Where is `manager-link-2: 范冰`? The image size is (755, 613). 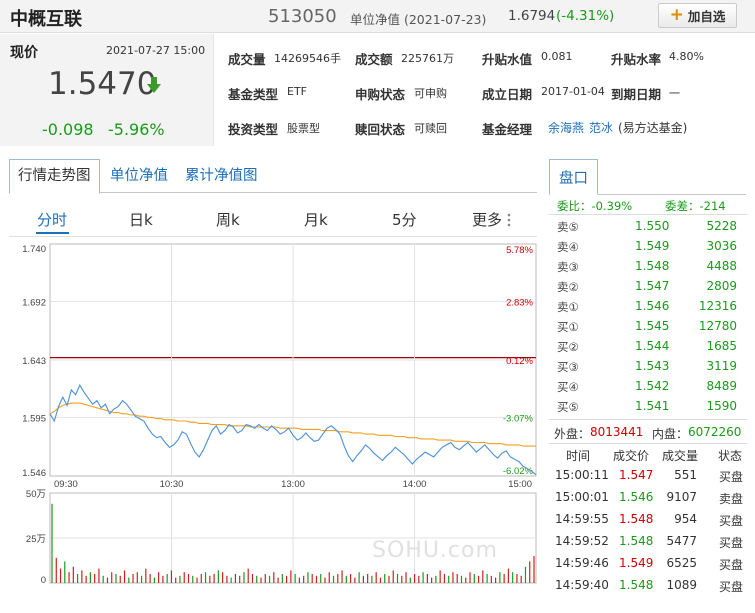
manager-link-2: 范冰 is located at coordinates (601, 128).